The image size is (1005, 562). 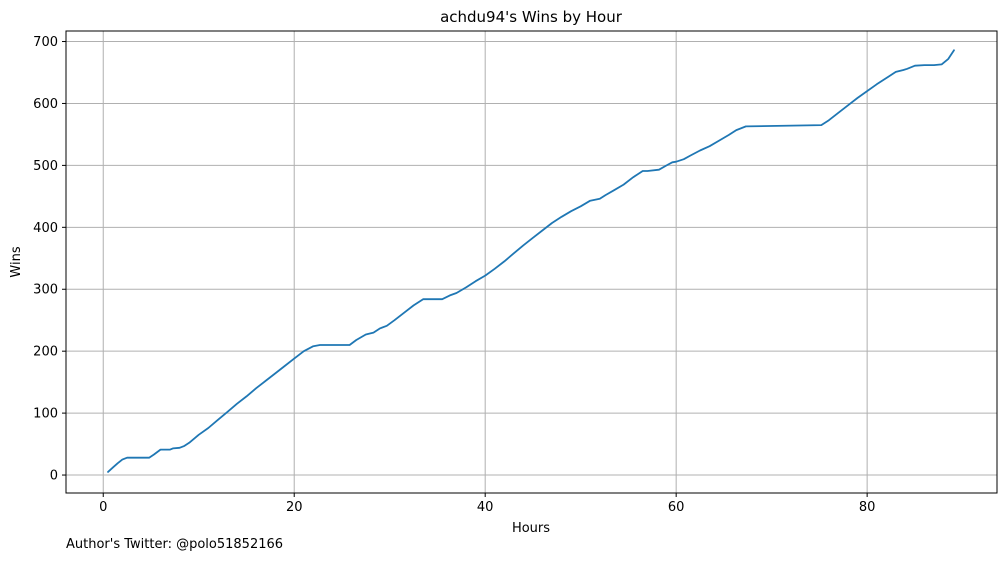 What do you see at coordinates (531, 528) in the screenshot?
I see `x-axis-label: Hours` at bounding box center [531, 528].